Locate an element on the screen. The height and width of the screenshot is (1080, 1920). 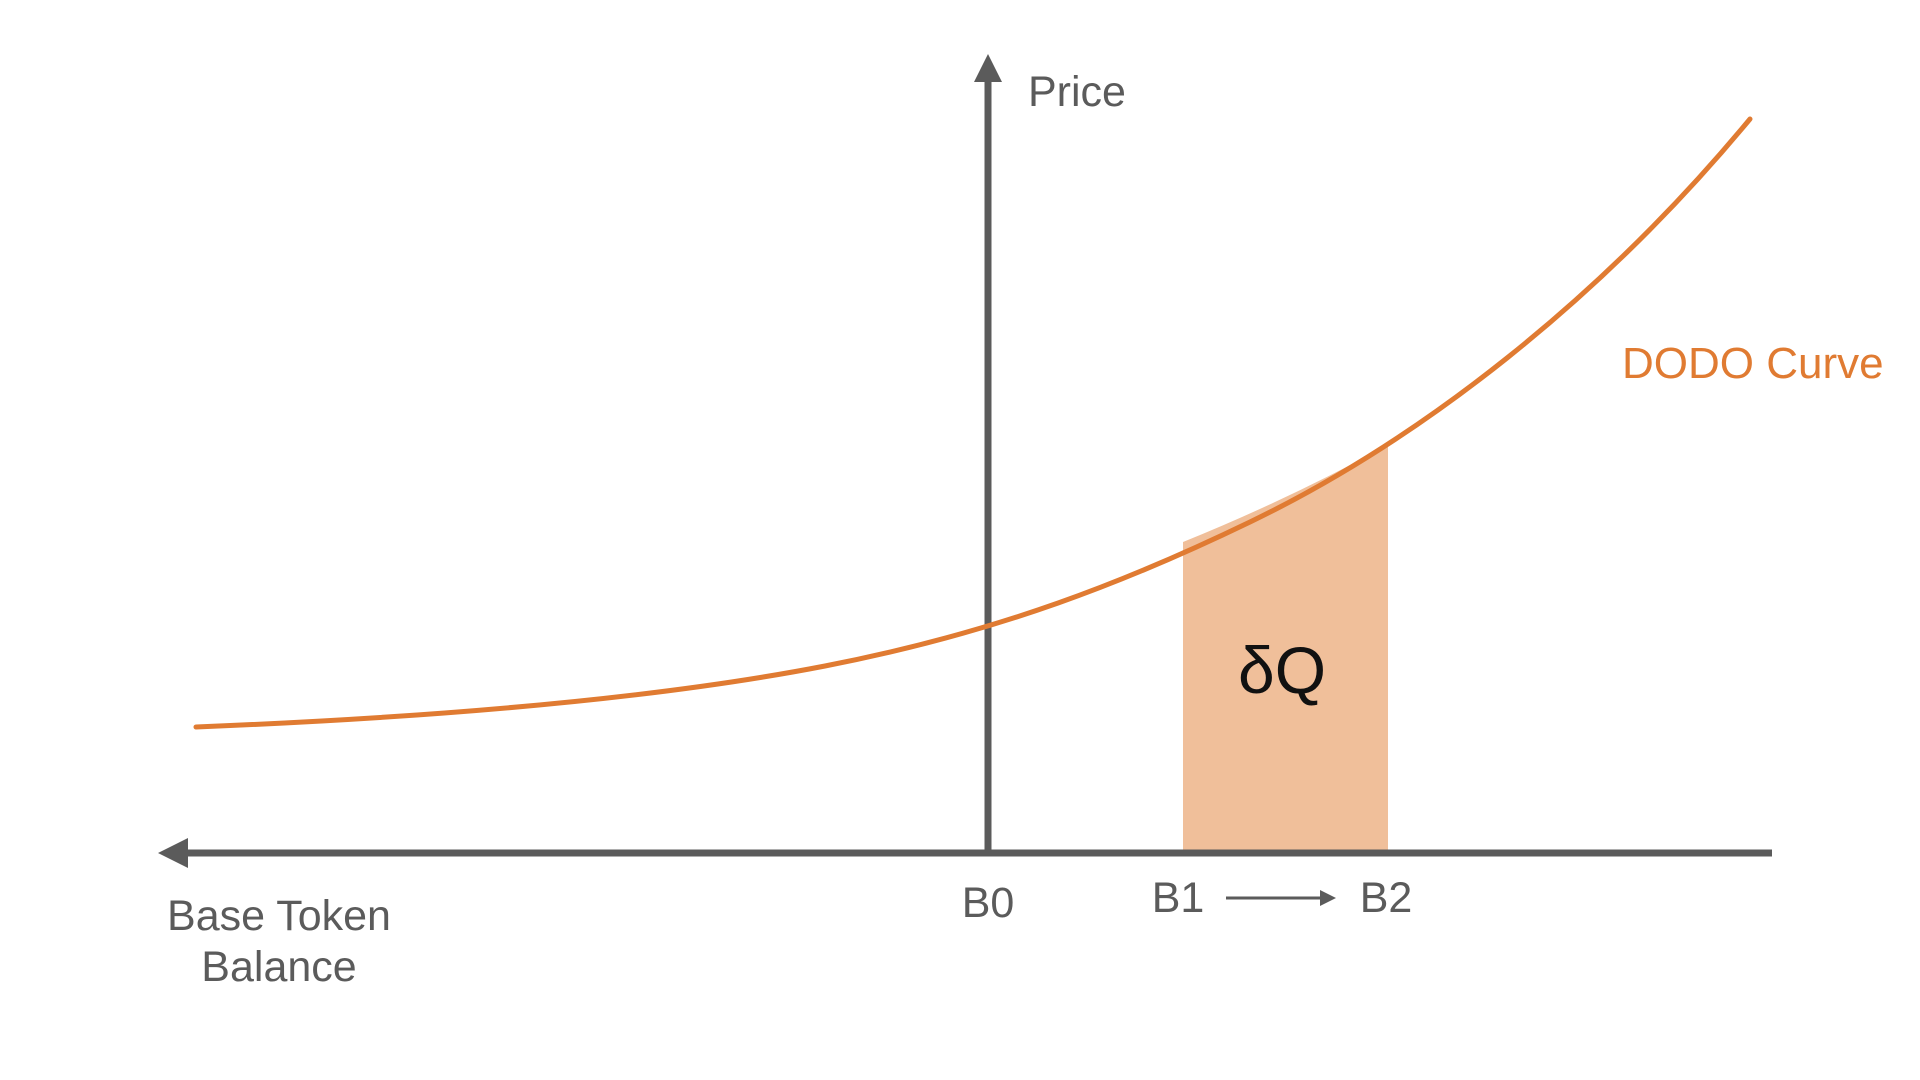
x-axis-label-line2: Balance is located at coordinates (278, 967).